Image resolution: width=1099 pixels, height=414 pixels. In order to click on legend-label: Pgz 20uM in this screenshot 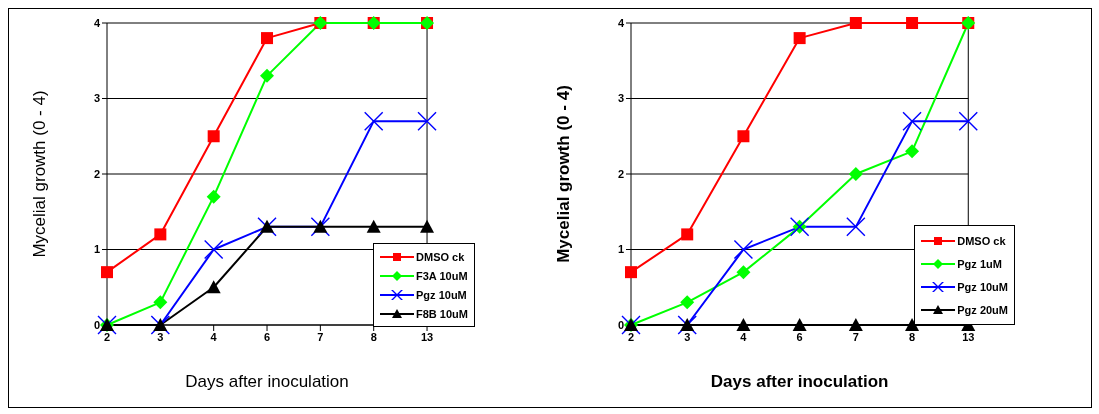, I will do `click(982, 309)`.